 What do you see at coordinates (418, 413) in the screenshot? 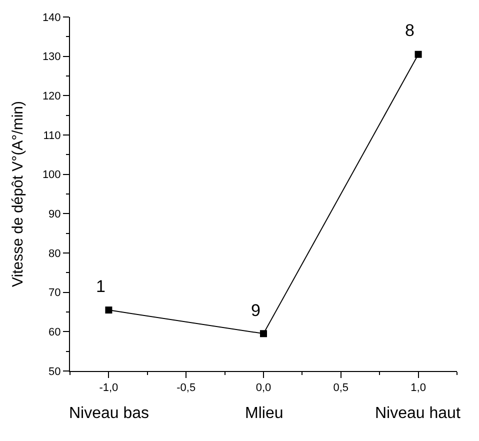
I see `text: Niveau haut` at bounding box center [418, 413].